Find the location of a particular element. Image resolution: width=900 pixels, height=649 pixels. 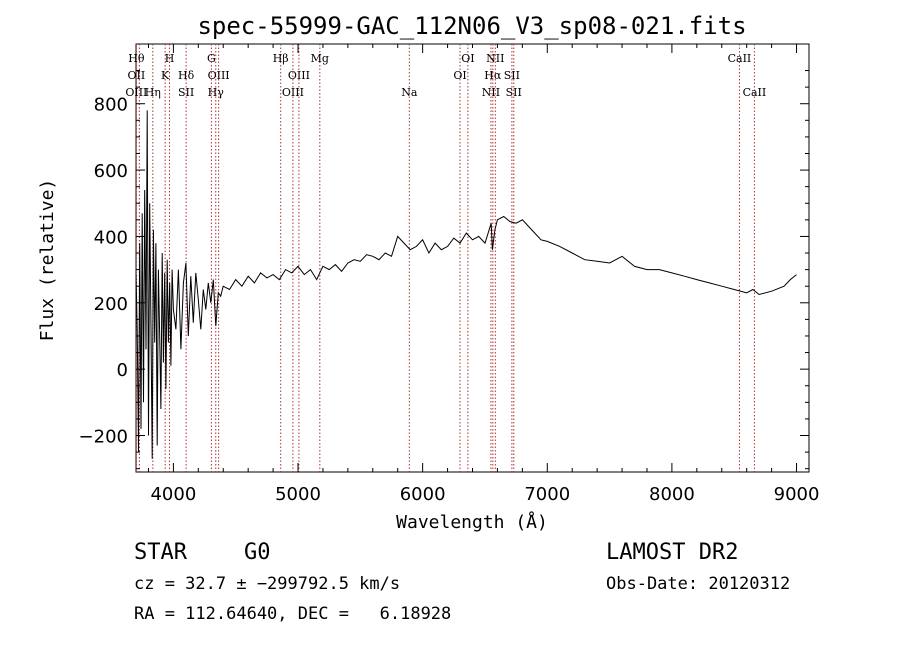

spectral-line-label: Hθ is located at coordinates (136, 58).